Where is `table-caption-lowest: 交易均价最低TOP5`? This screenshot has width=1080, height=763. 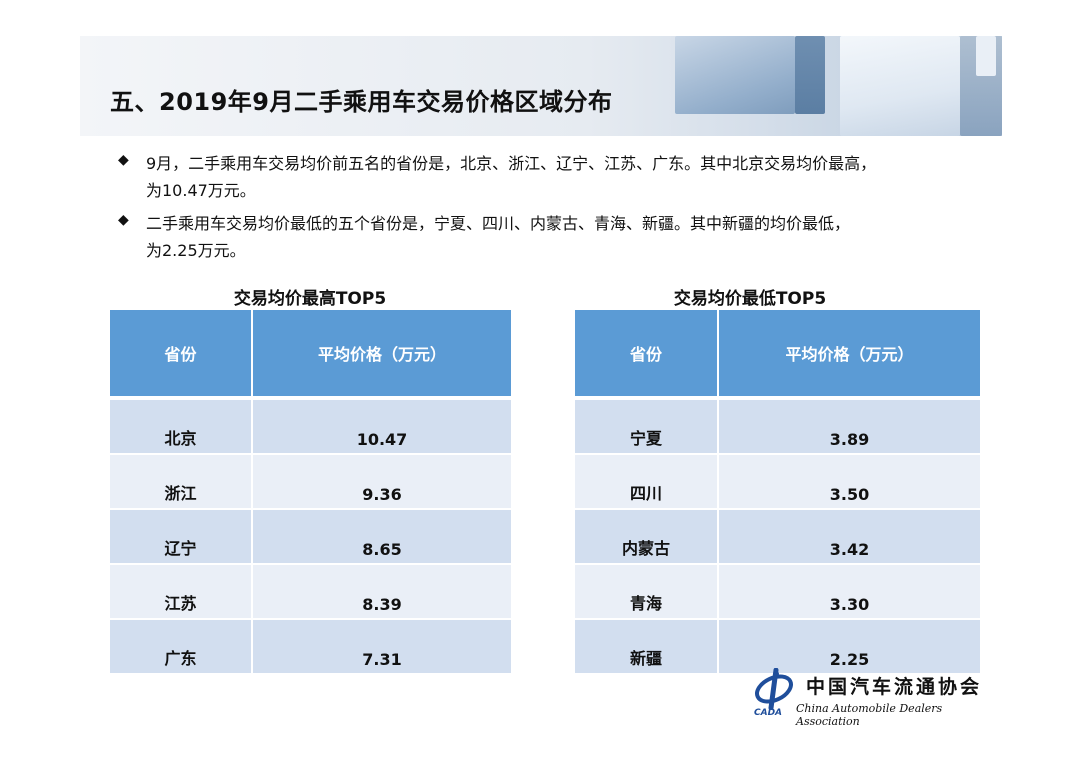 table-caption-lowest: 交易均价最低TOP5 is located at coordinates (750, 299).